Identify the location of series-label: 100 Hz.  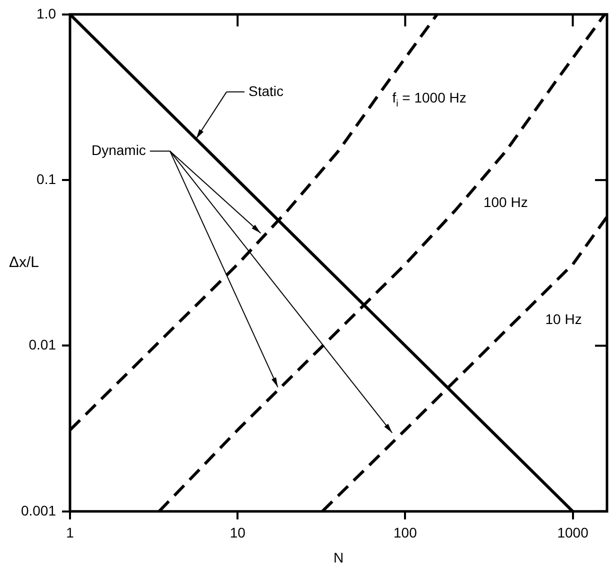
(505, 202).